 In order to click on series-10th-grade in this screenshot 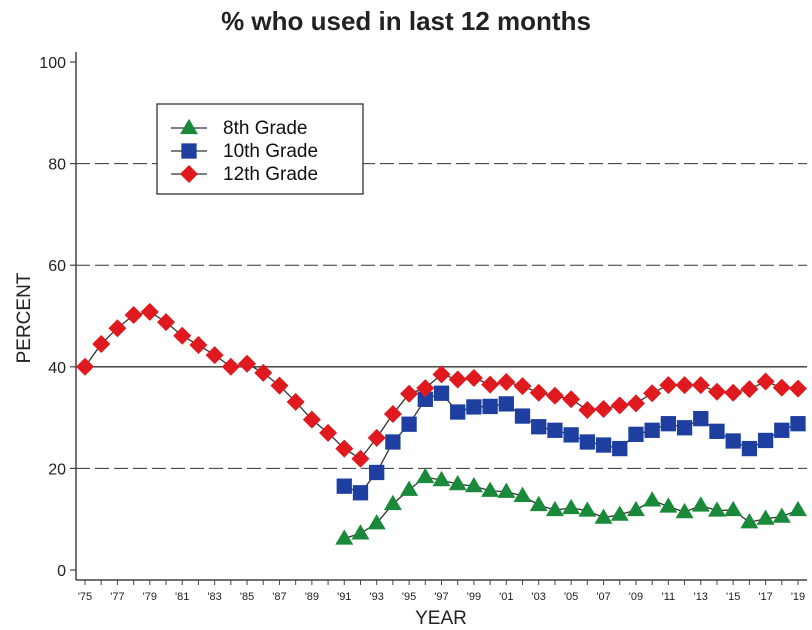, I will do `click(571, 443)`.